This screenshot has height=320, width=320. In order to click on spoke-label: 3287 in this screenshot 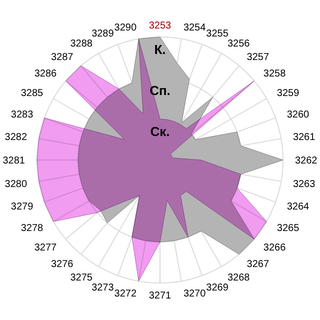, I will do `click(62, 58)`.